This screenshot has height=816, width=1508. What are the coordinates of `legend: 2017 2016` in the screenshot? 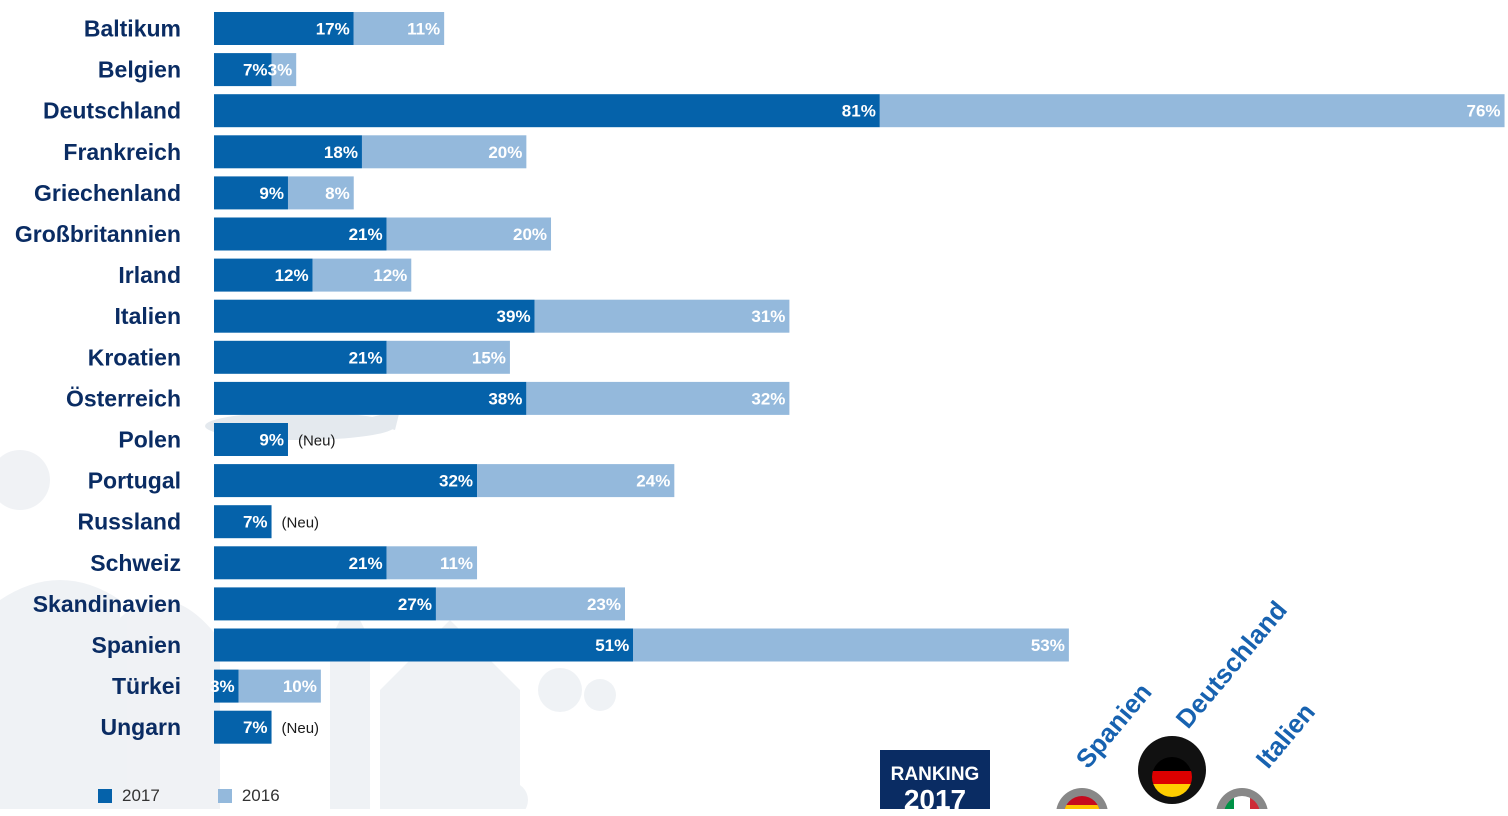 It's located at (218, 796).